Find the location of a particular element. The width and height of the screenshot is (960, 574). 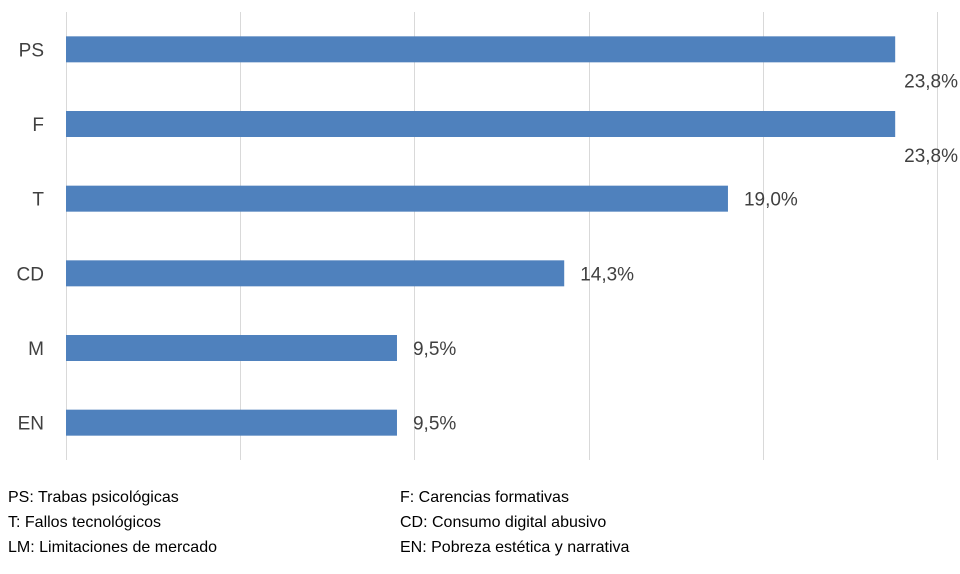

category-label-m: M is located at coordinates (36, 349).